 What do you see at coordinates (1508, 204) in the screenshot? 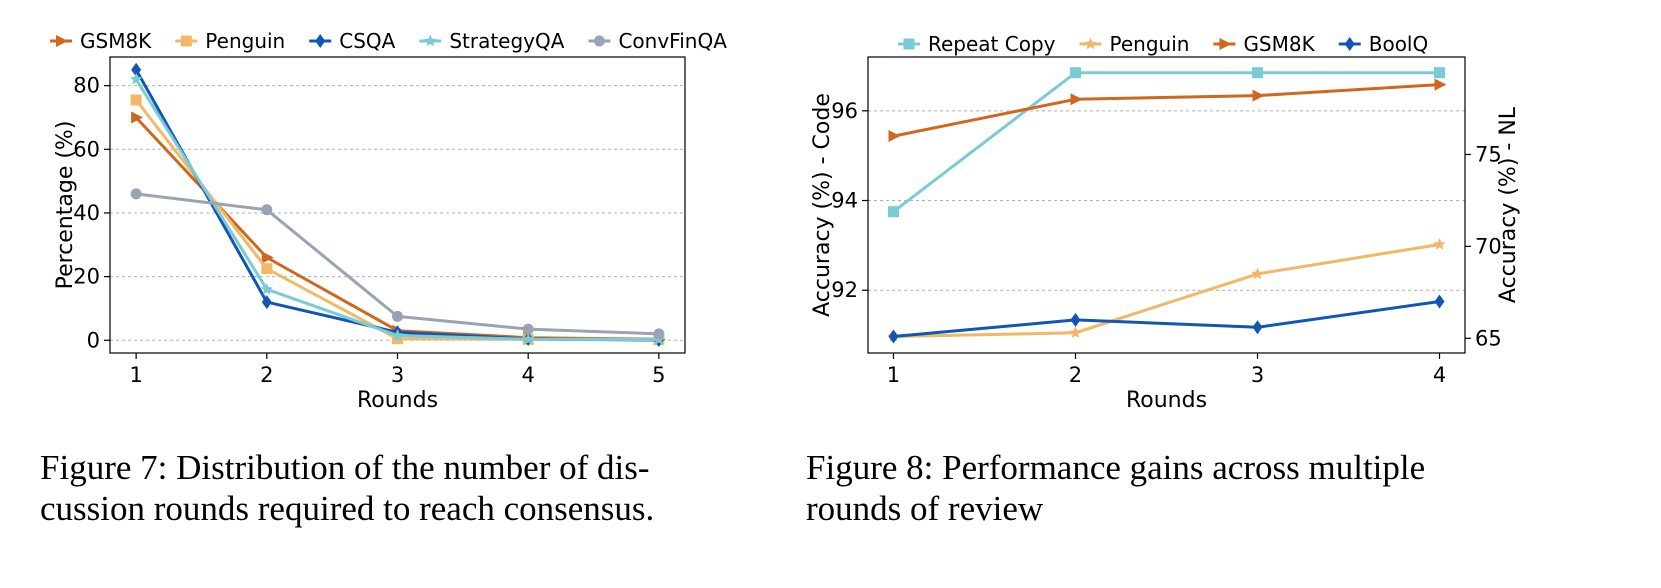
I see `chart2-right-y-axis-label: Accuracy (%) - NL` at bounding box center [1508, 204].